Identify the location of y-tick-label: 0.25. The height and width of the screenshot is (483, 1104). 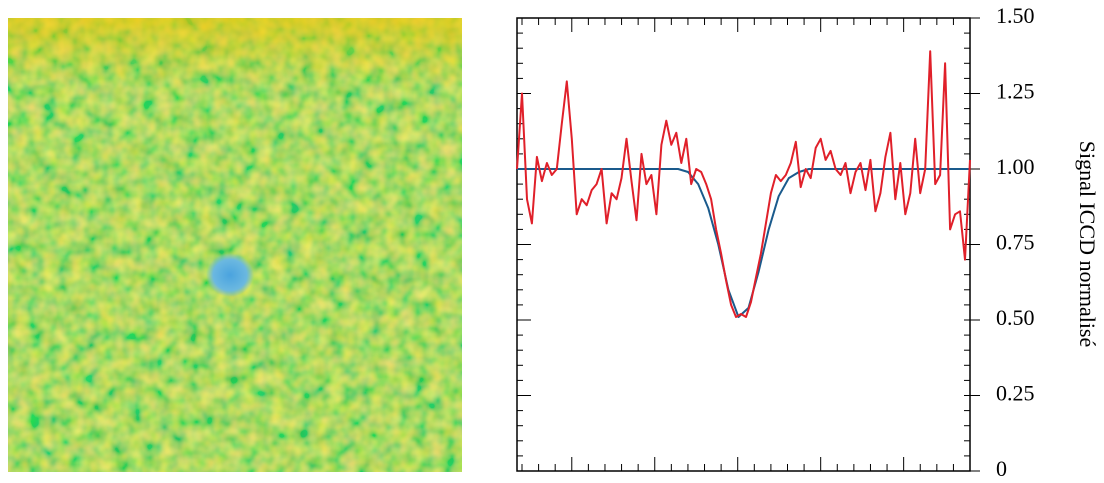
(1015, 393).